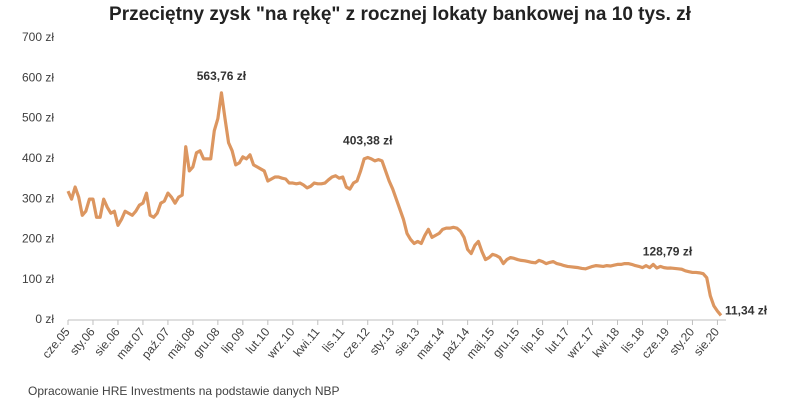  What do you see at coordinates (668, 251) in the screenshot?
I see `value-label: 128,79 zł` at bounding box center [668, 251].